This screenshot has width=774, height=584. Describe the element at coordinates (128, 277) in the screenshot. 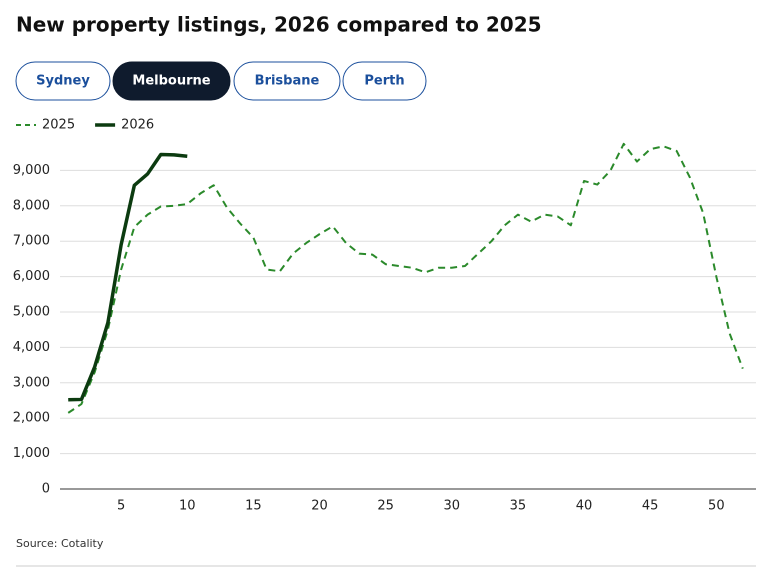

I see `series-line` at that location.